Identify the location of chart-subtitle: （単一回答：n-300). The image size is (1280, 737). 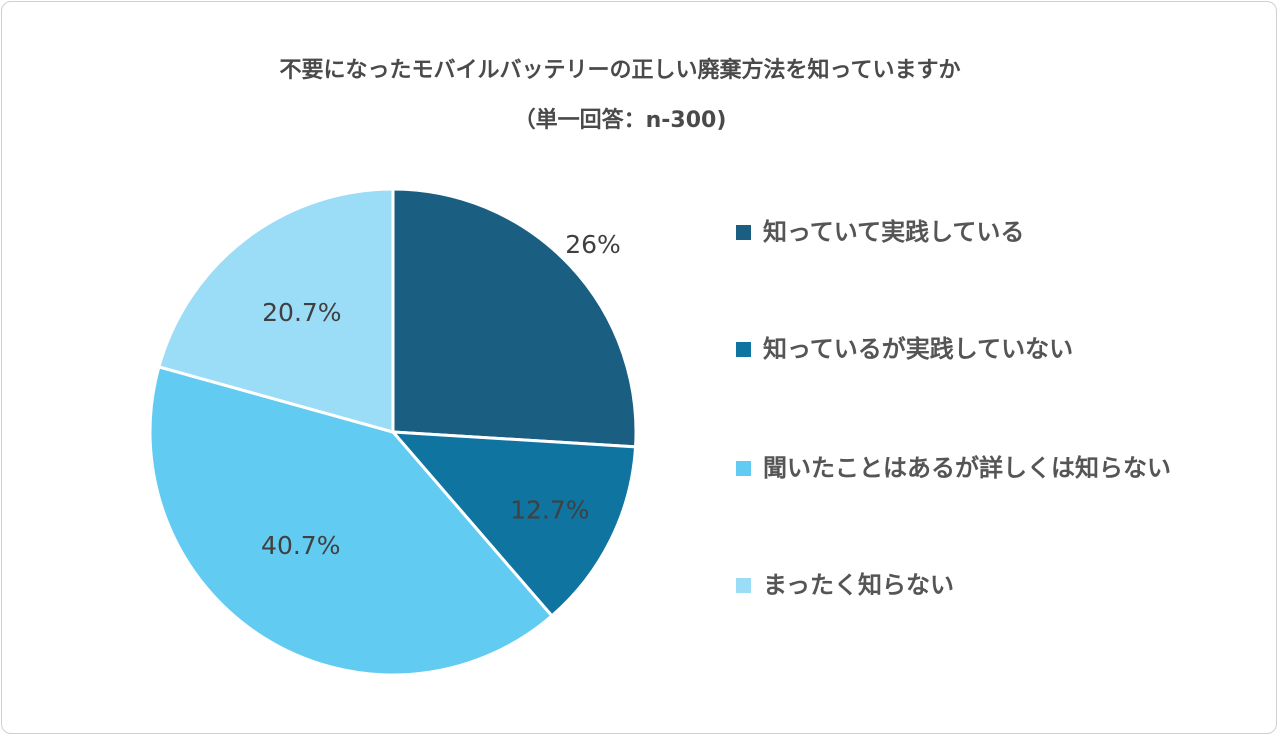
(620, 120).